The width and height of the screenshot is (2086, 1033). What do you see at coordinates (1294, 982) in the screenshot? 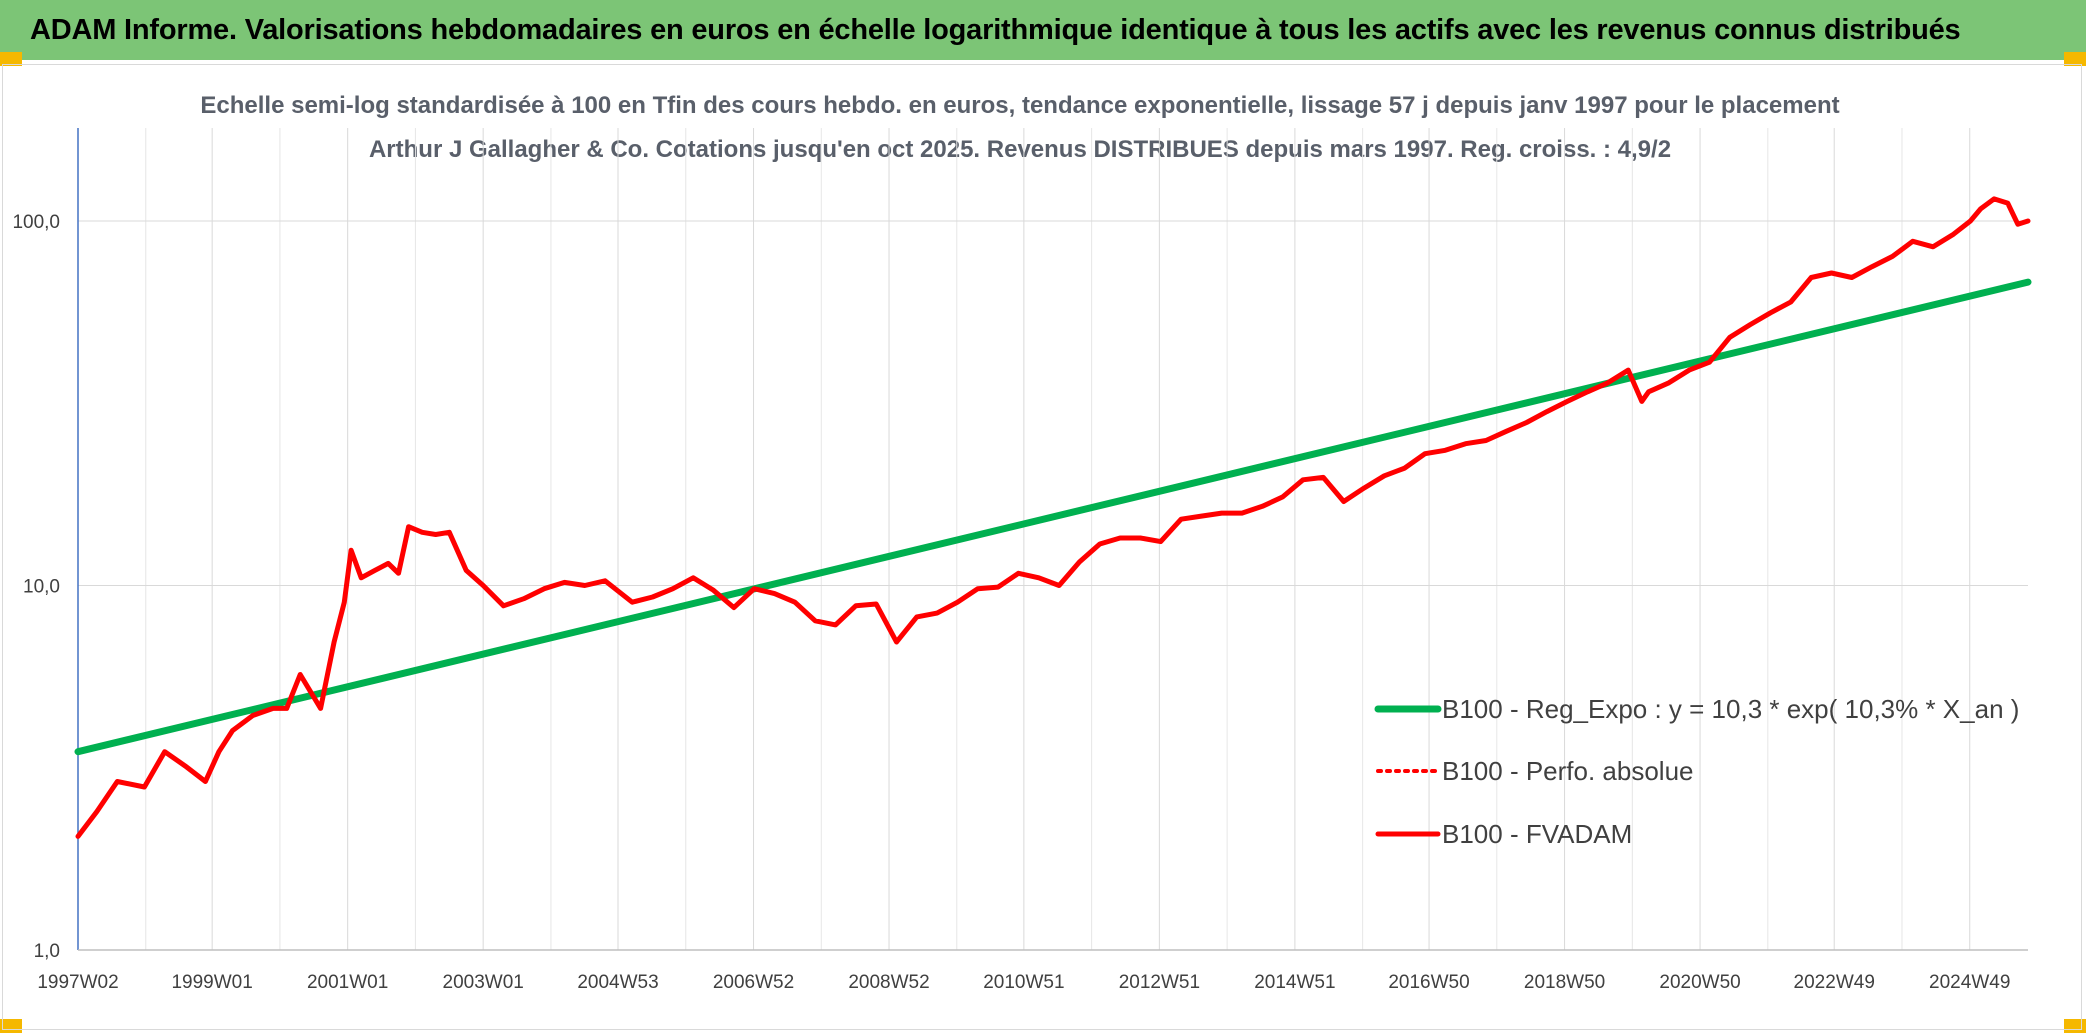
I see `x-tick-label: 2014W51` at bounding box center [1294, 982].